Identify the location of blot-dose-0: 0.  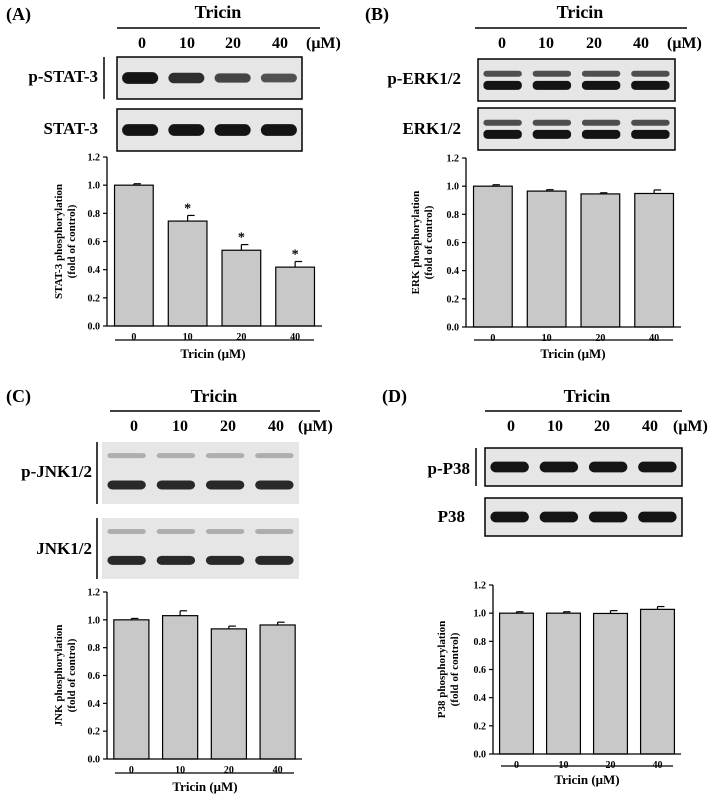
(511, 426).